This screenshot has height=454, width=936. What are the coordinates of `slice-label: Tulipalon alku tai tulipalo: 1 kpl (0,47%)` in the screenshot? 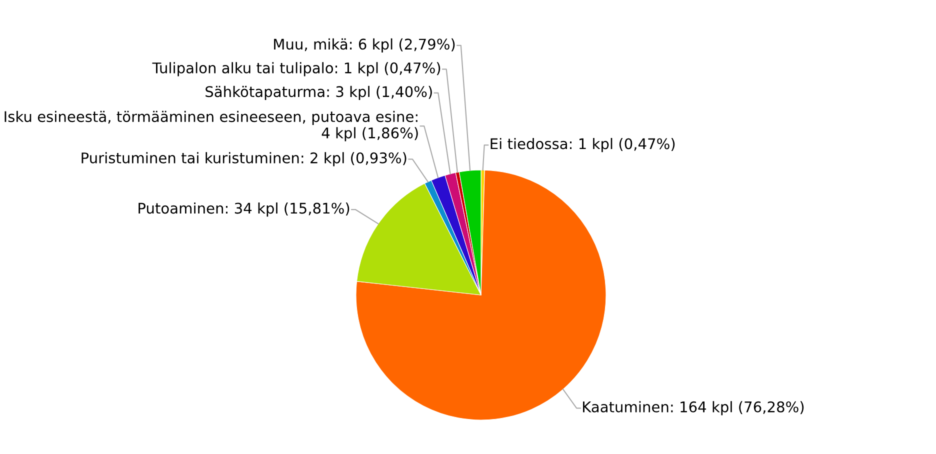 It's located at (296, 69).